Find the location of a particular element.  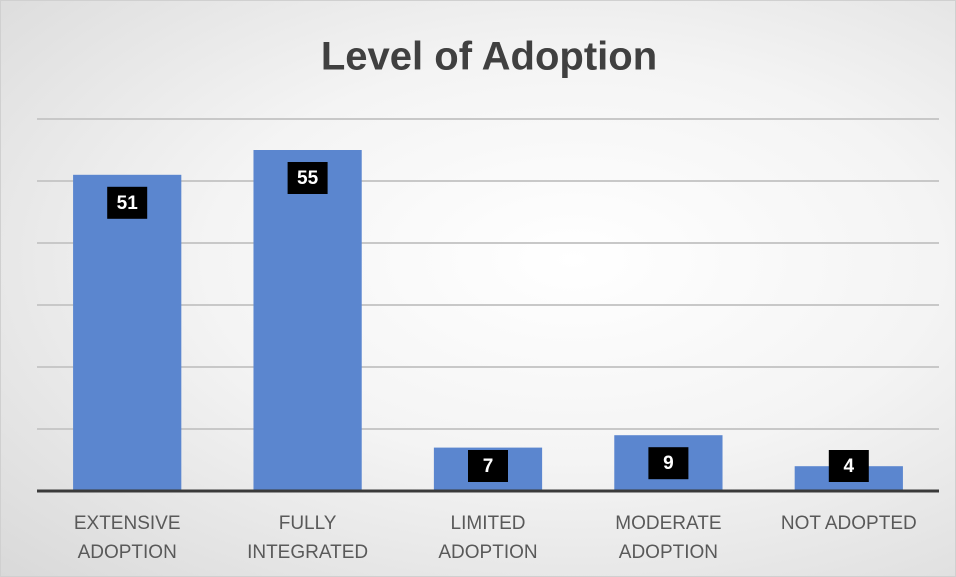

x-tick-label: MODERATE ADOPTION is located at coordinates (668, 538).